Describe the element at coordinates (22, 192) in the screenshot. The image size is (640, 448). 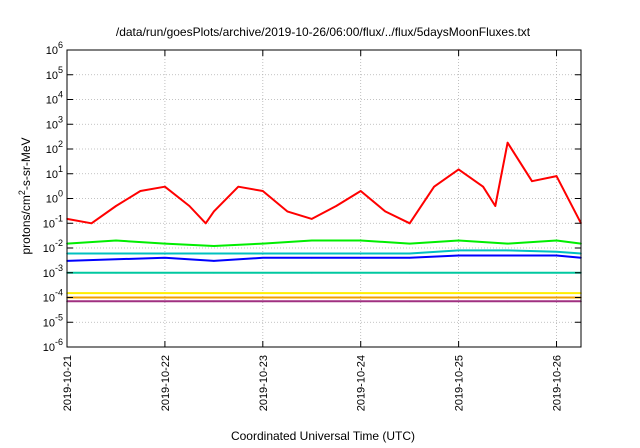
I see `y-axis-label-sup: 2` at that location.